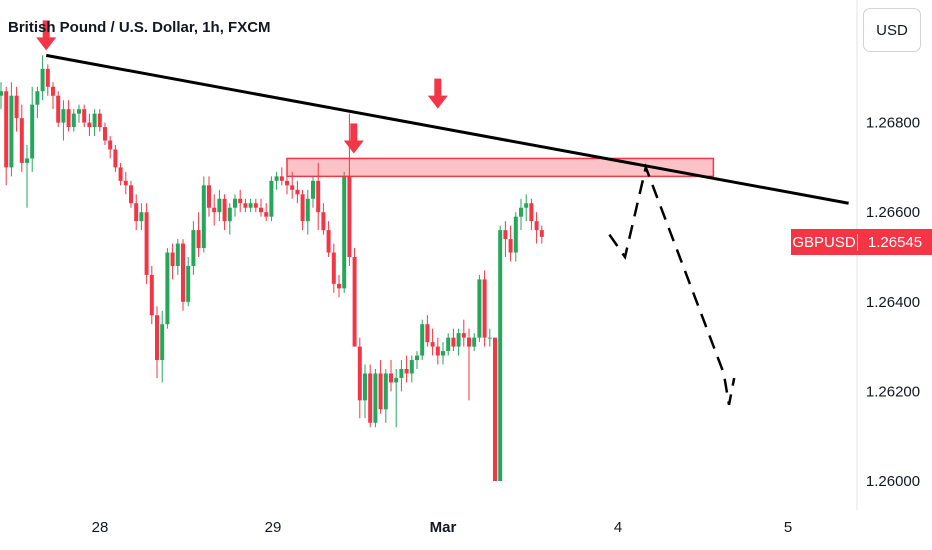  Describe the element at coordinates (500, 167) in the screenshot. I see `resistance-zone` at that location.